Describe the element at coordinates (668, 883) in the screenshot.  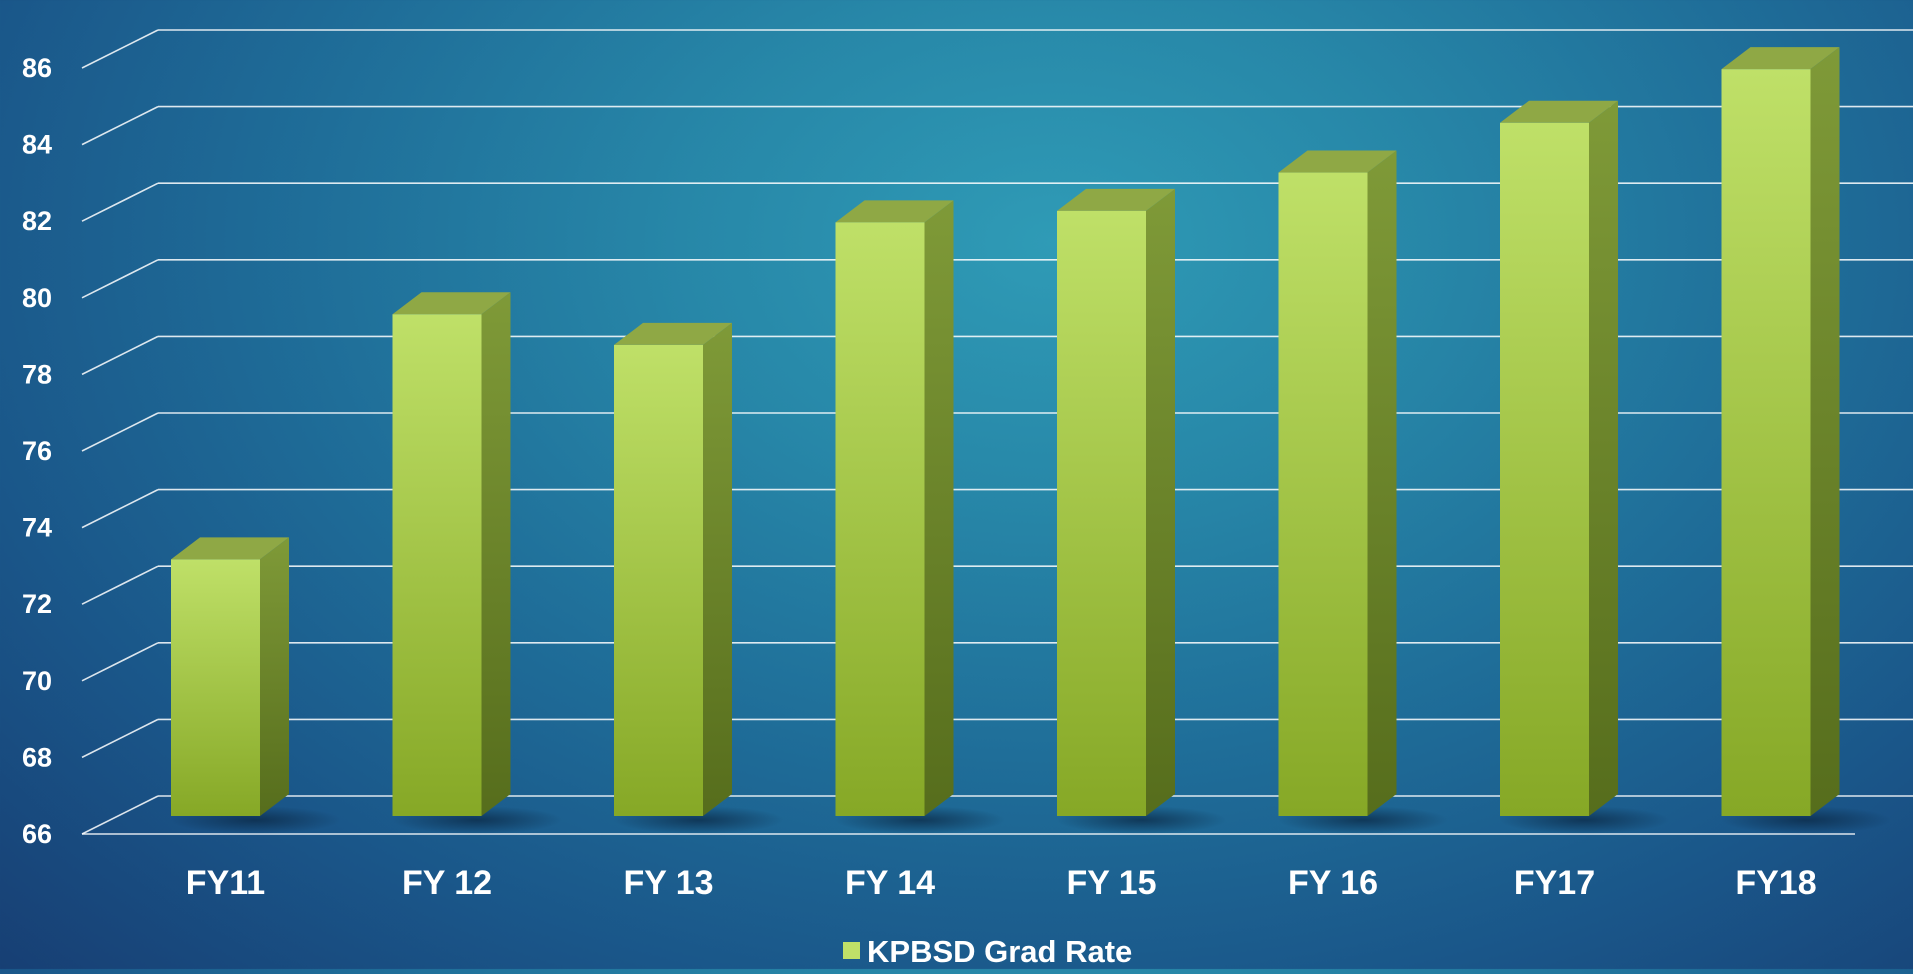
I see `x-tick-label: FY 13` at that location.